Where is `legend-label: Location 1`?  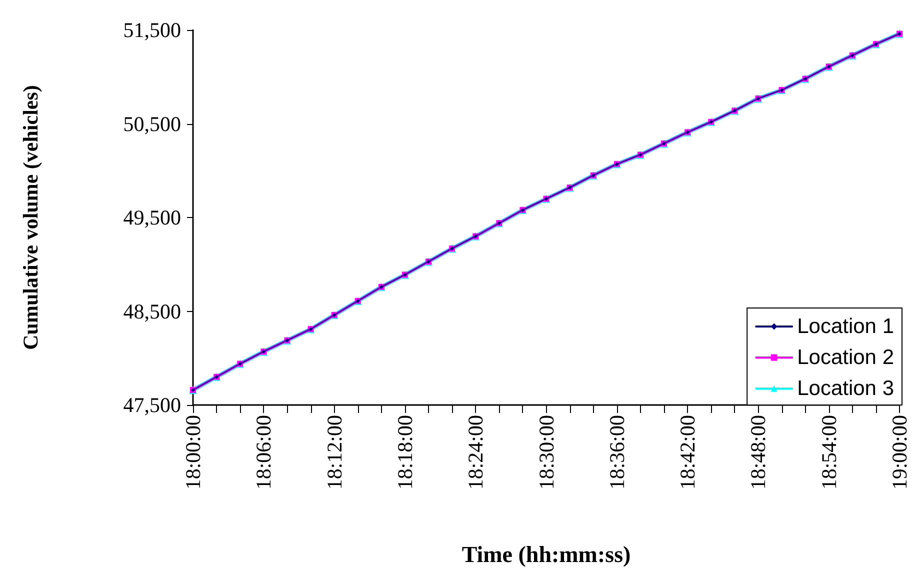 legend-label: Location 1 is located at coordinates (845, 326).